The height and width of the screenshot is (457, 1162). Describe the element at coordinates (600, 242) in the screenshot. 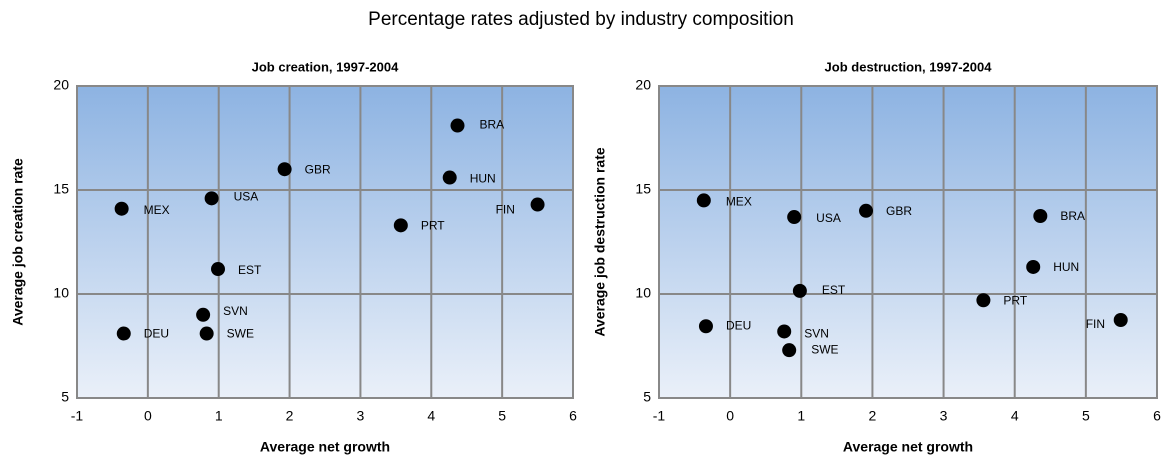

I see `y-axis-label: Average job destruction rate` at that location.